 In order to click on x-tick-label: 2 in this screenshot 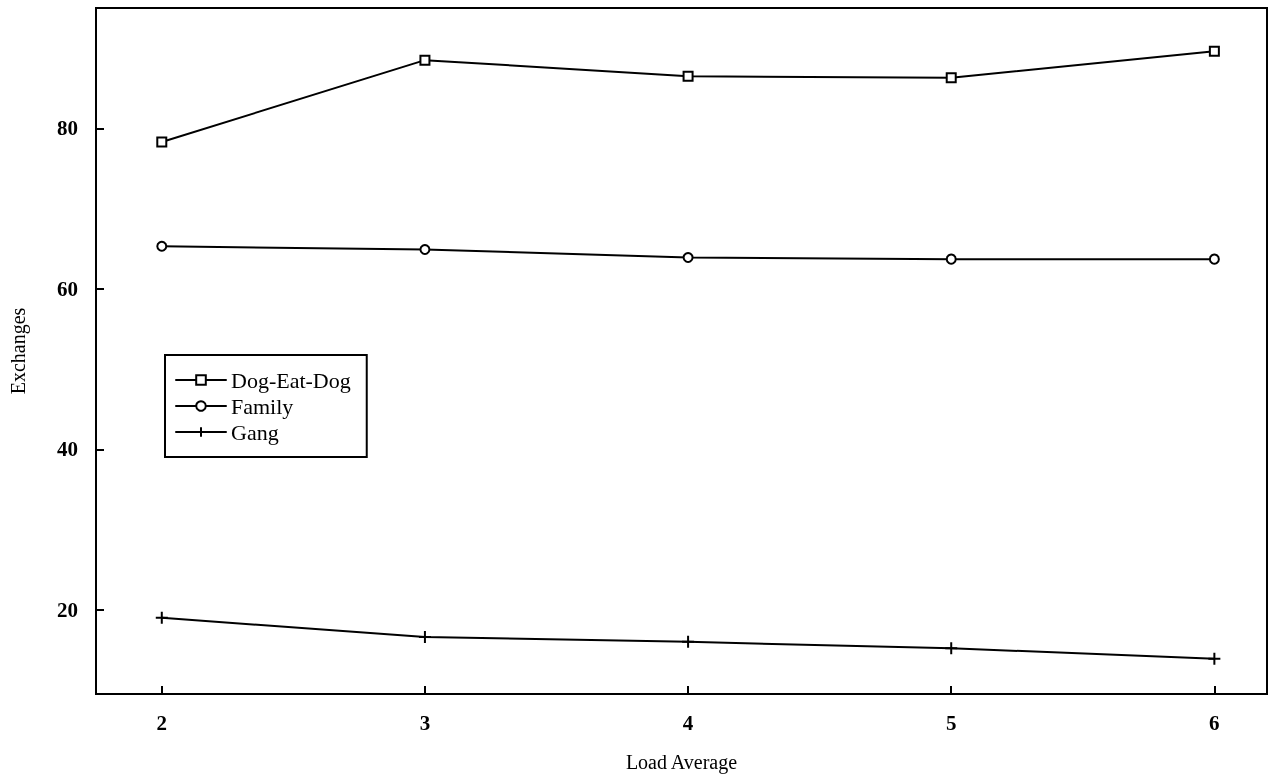, I will do `click(162, 722)`.